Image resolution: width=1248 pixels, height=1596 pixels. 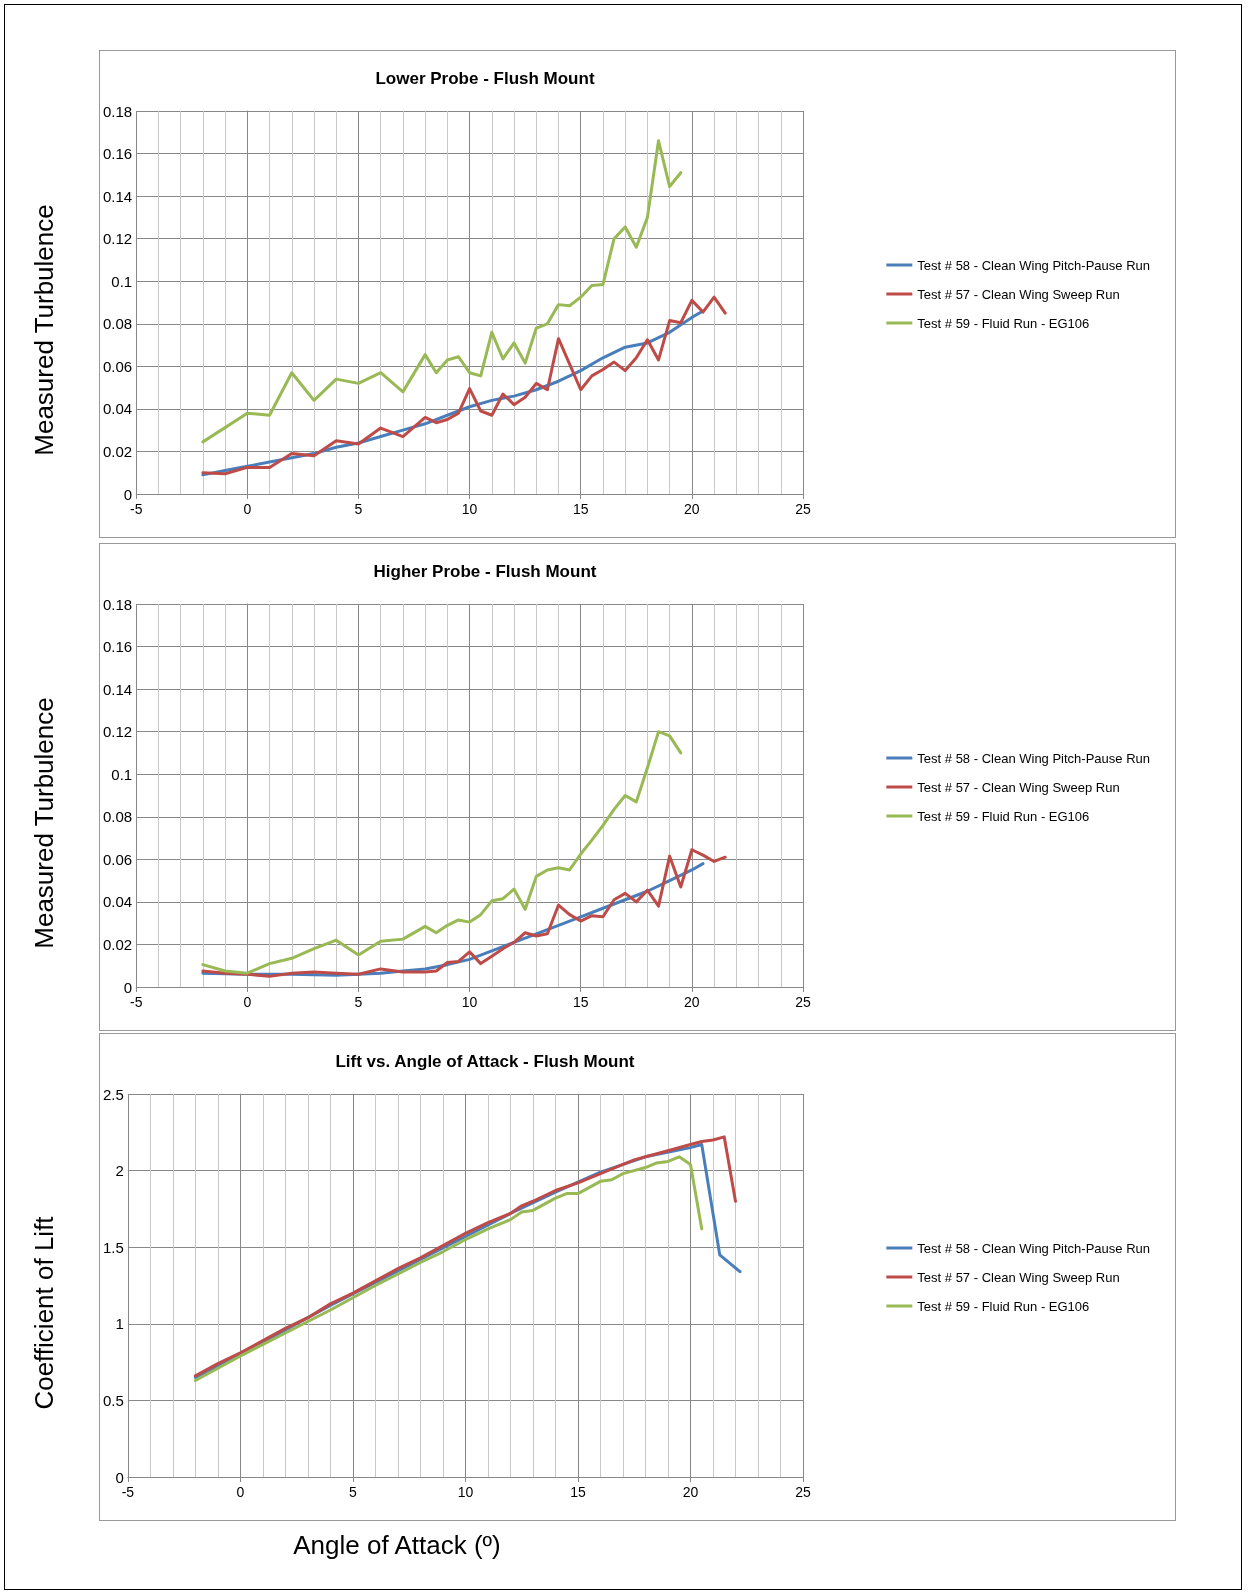 What do you see at coordinates (113, 1400) in the screenshot?
I see `y-tick-label: 0.5` at bounding box center [113, 1400].